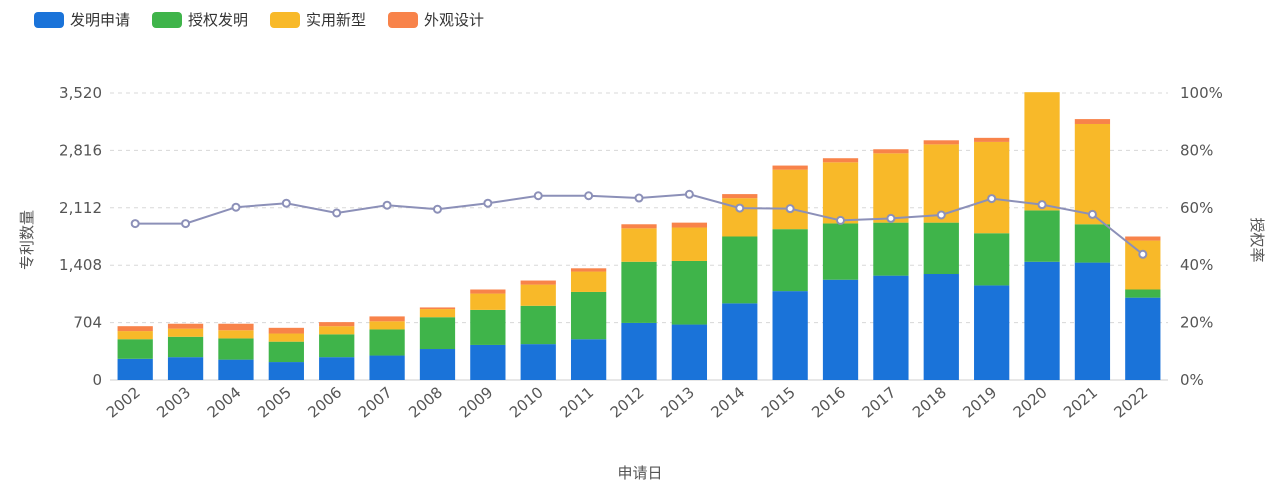 The height and width of the screenshot is (483, 1280). I want to click on legend-label: 授权发明, so click(218, 20).